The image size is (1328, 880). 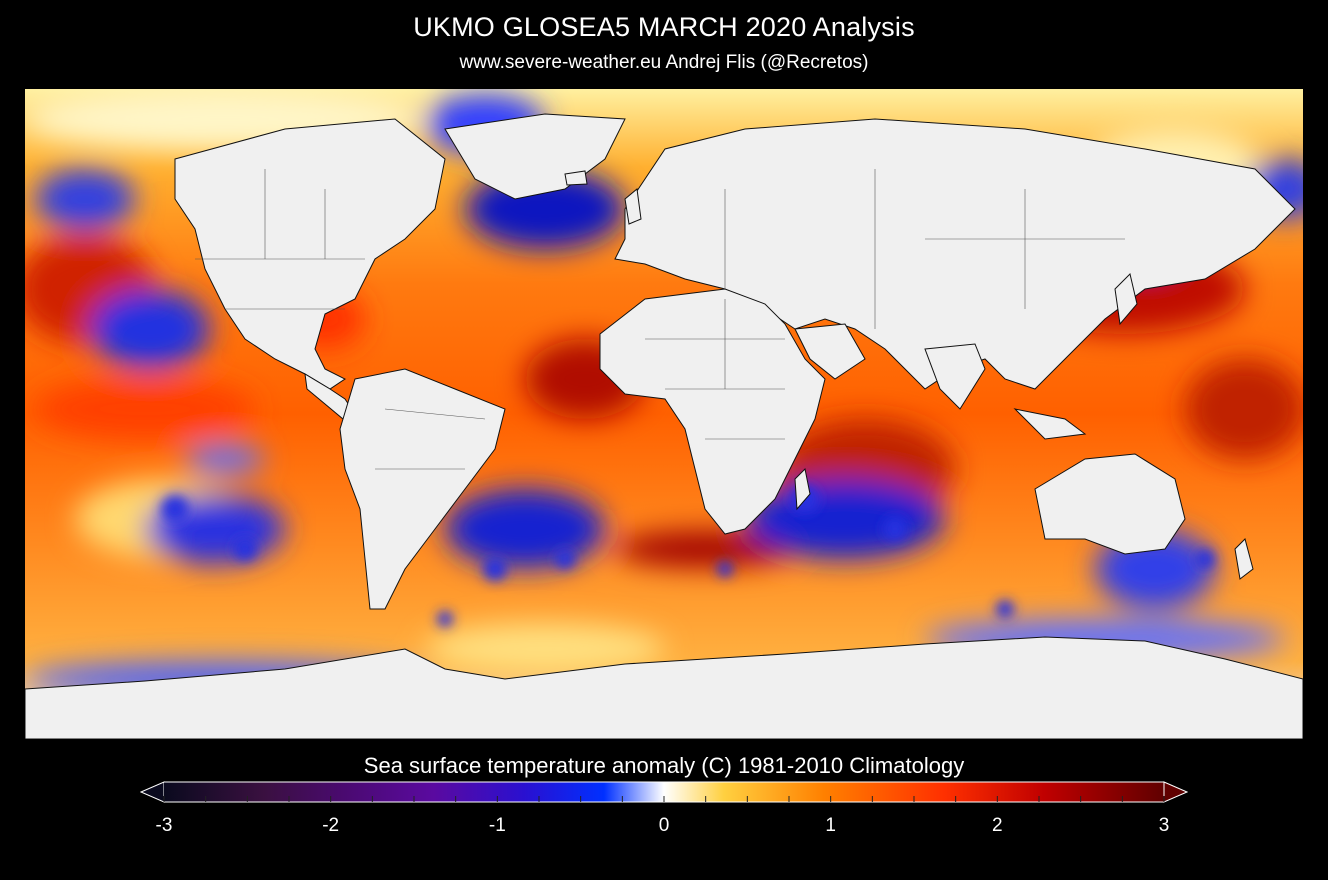 I want to click on antarctica, so click(x=664, y=687).